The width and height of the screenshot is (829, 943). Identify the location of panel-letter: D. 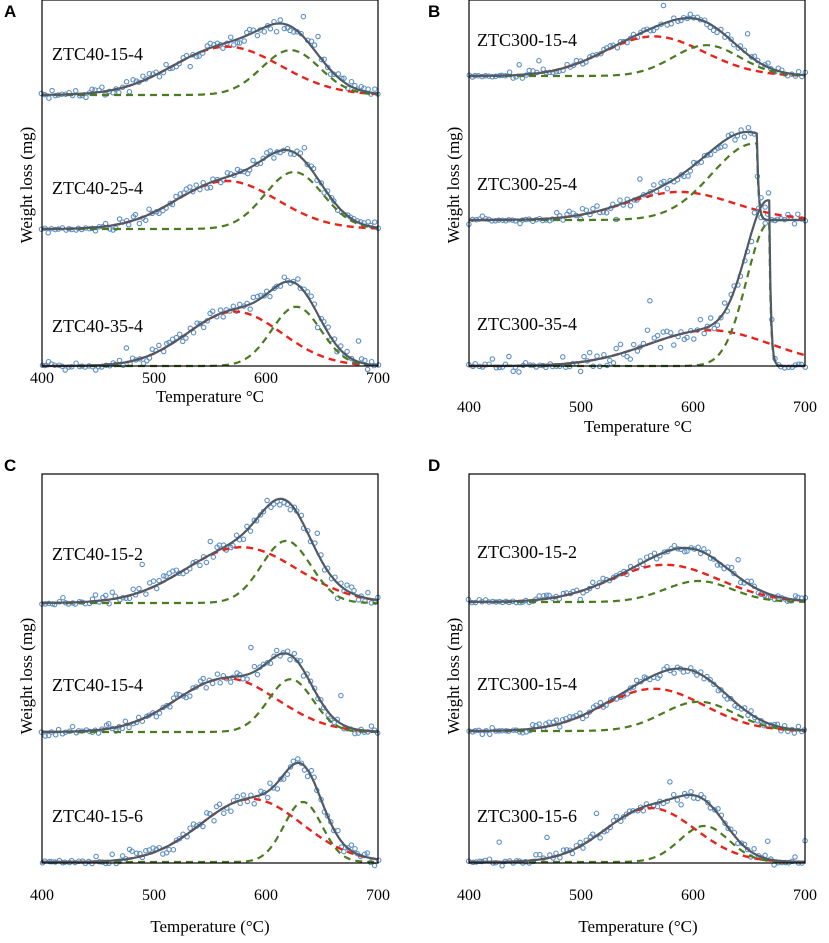
(434, 465).